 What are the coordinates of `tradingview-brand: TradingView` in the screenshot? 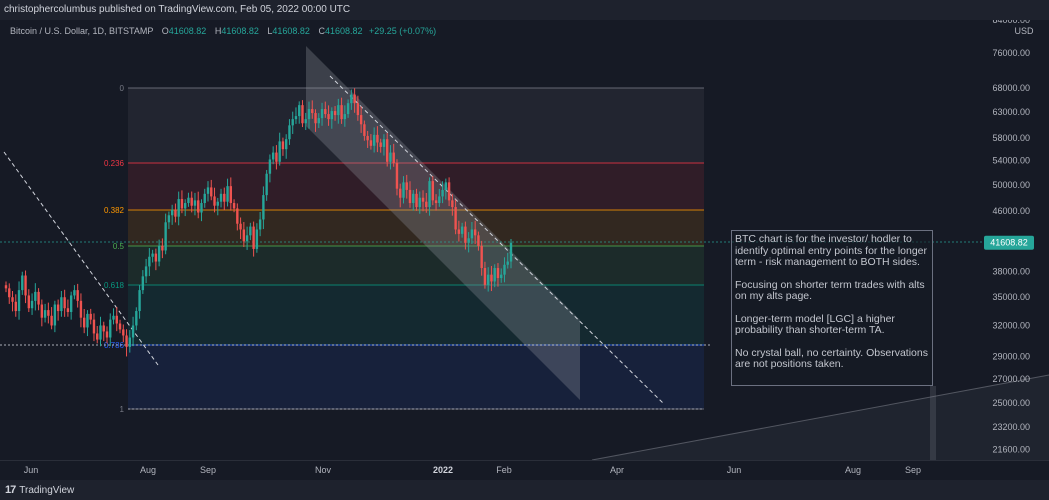 It's located at (47, 490).